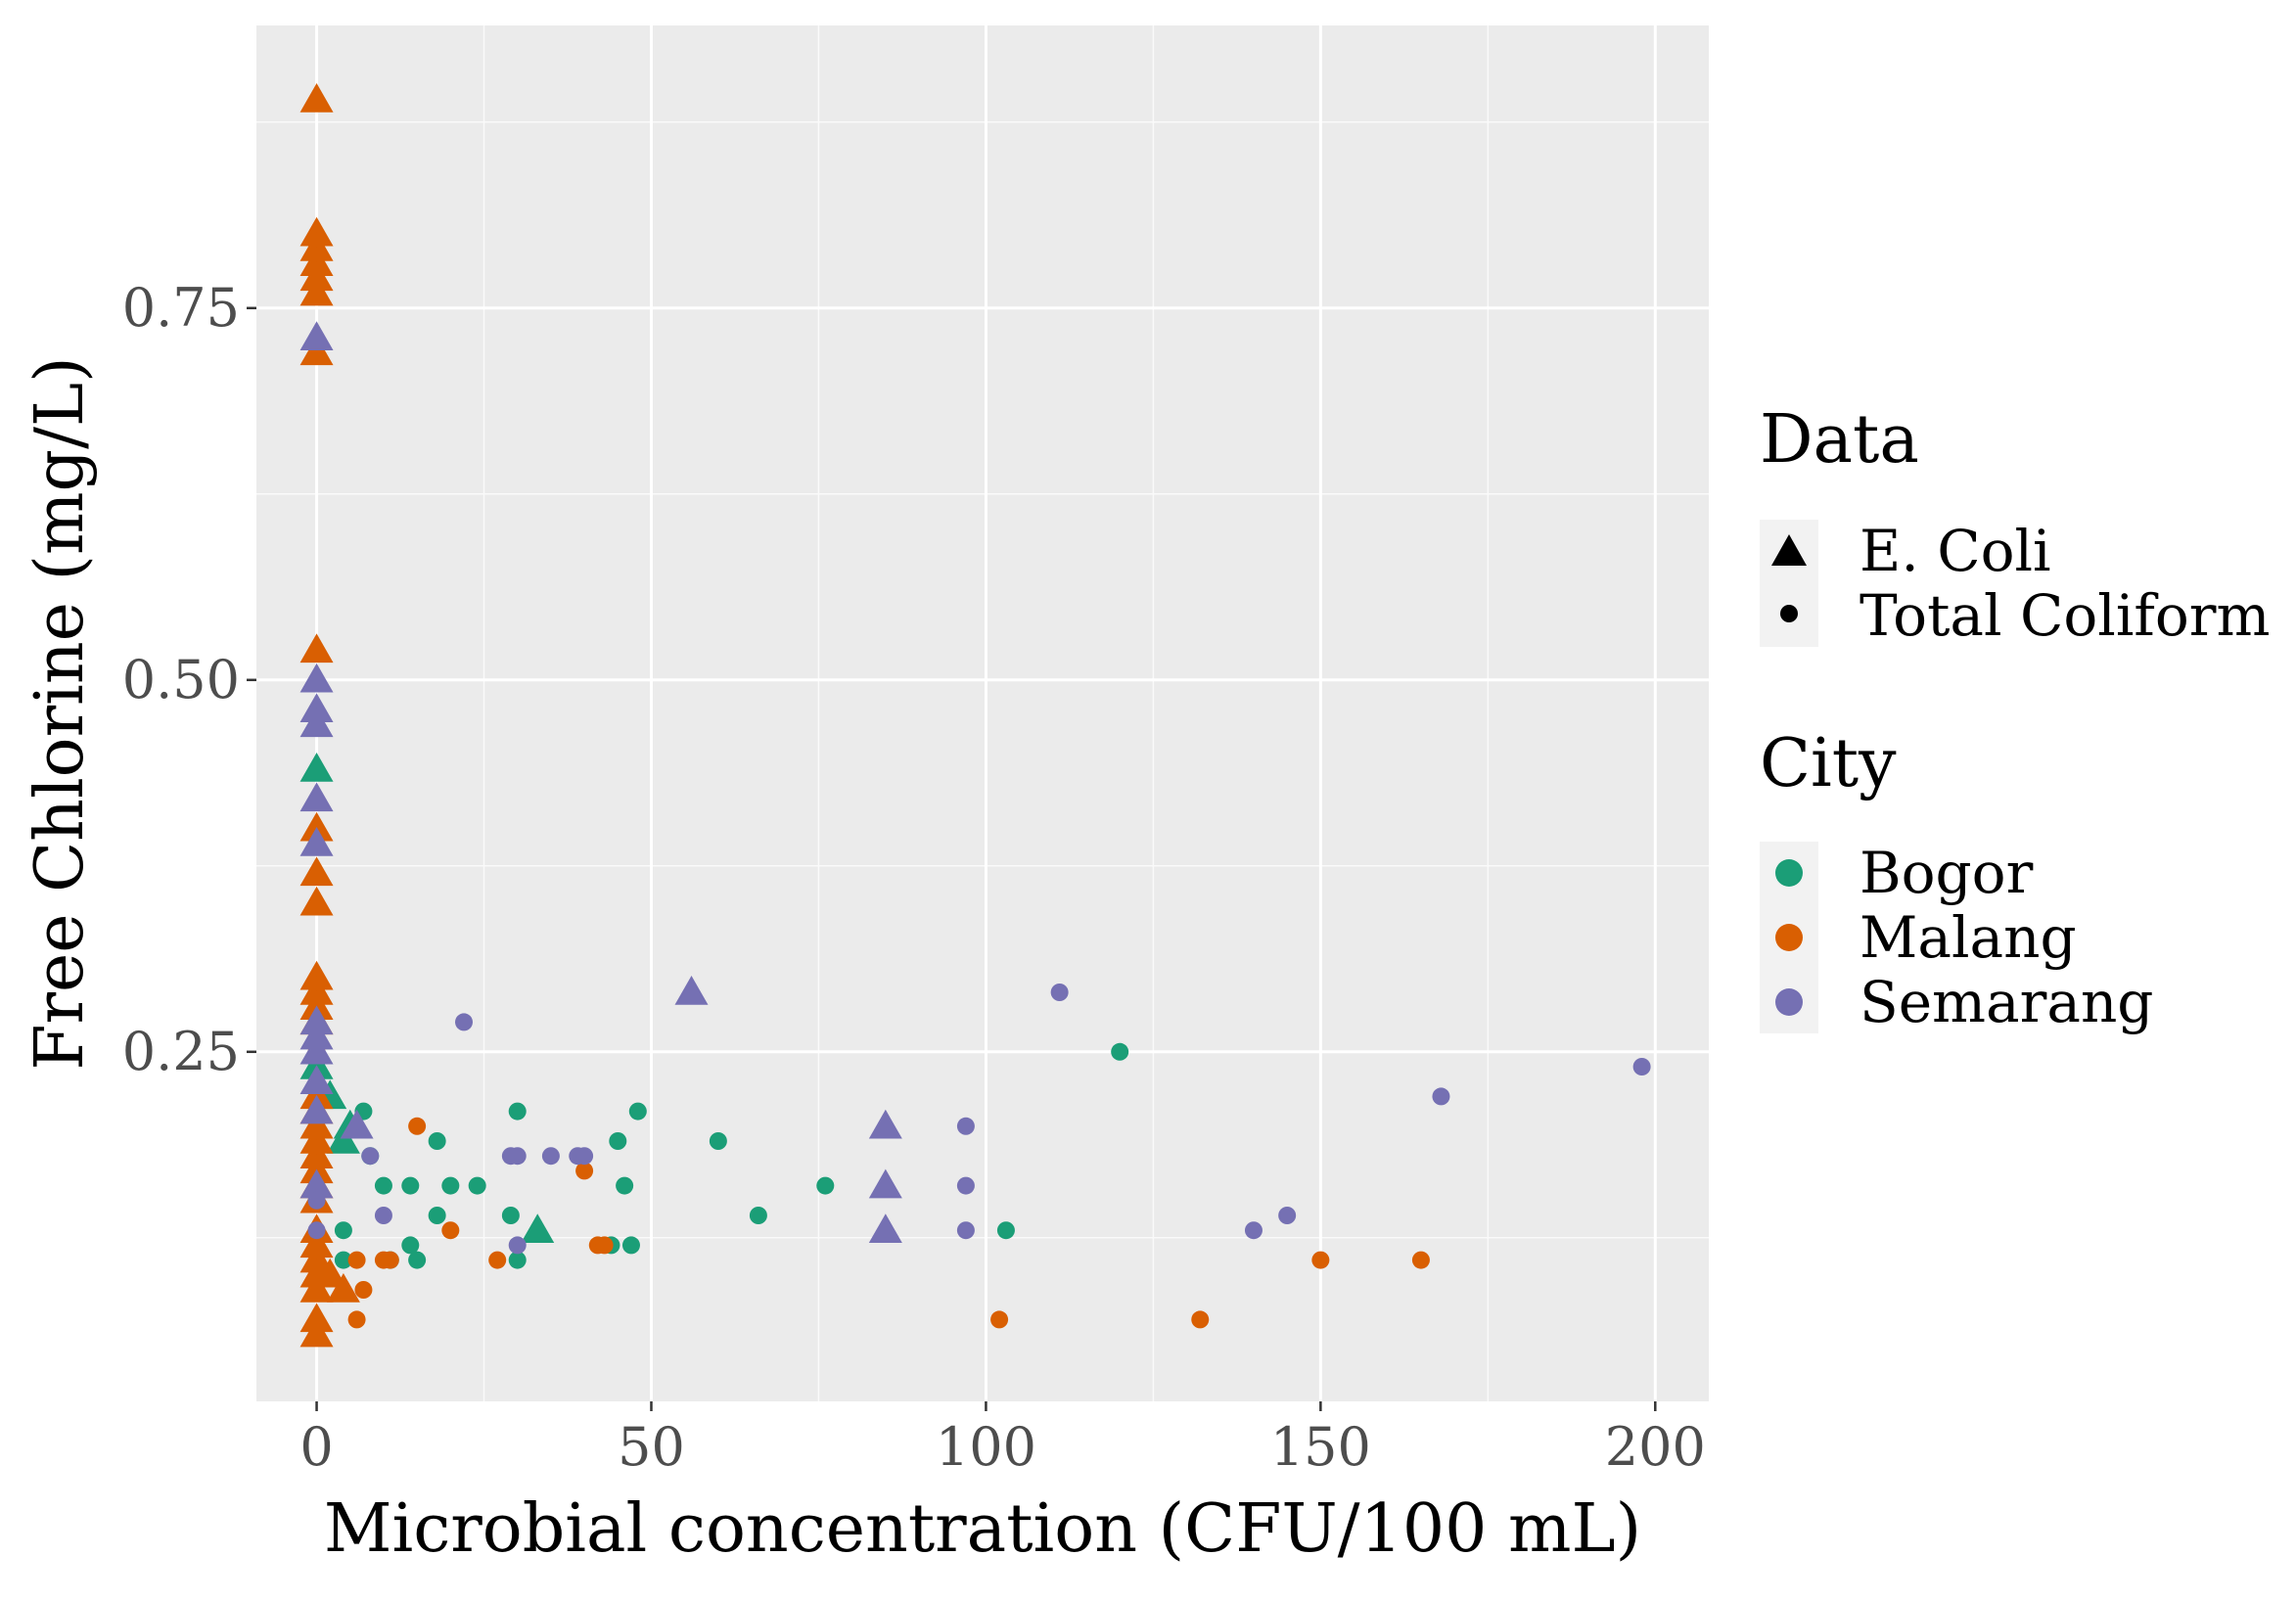 The width and height of the screenshot is (2296, 1602). I want to click on x-tick-label: 200, so click(1655, 1447).